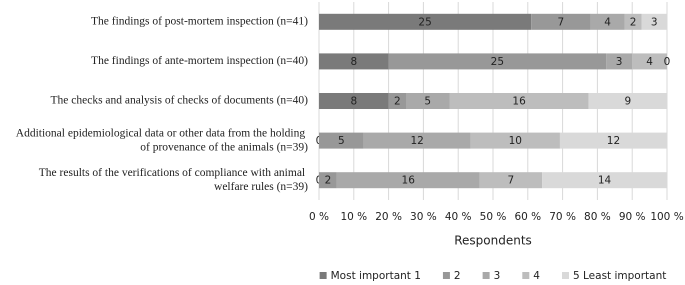 This screenshot has width=685, height=285. Describe the element at coordinates (666, 217) in the screenshot. I see `x-tick-label: 100 %` at that location.